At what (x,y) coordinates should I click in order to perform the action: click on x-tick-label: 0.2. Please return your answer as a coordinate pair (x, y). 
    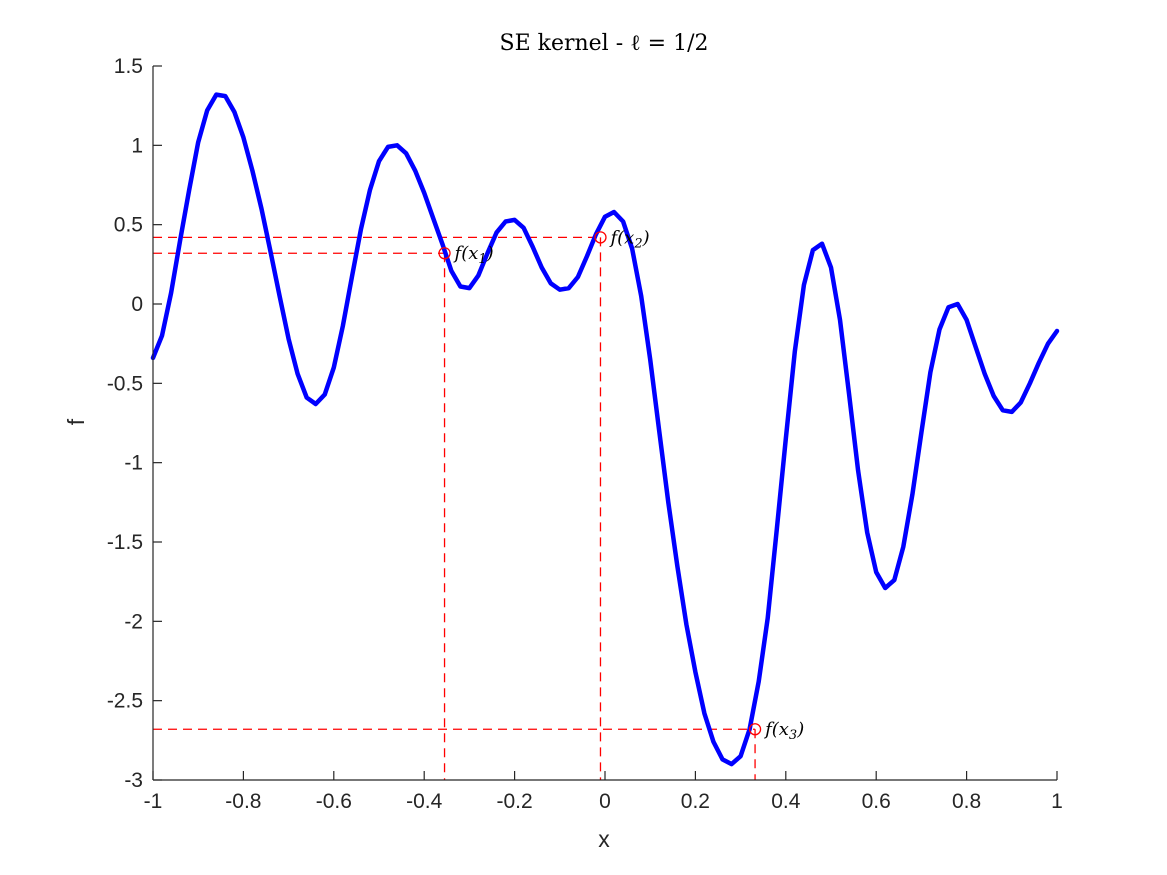
    Looking at the image, I should click on (695, 801).